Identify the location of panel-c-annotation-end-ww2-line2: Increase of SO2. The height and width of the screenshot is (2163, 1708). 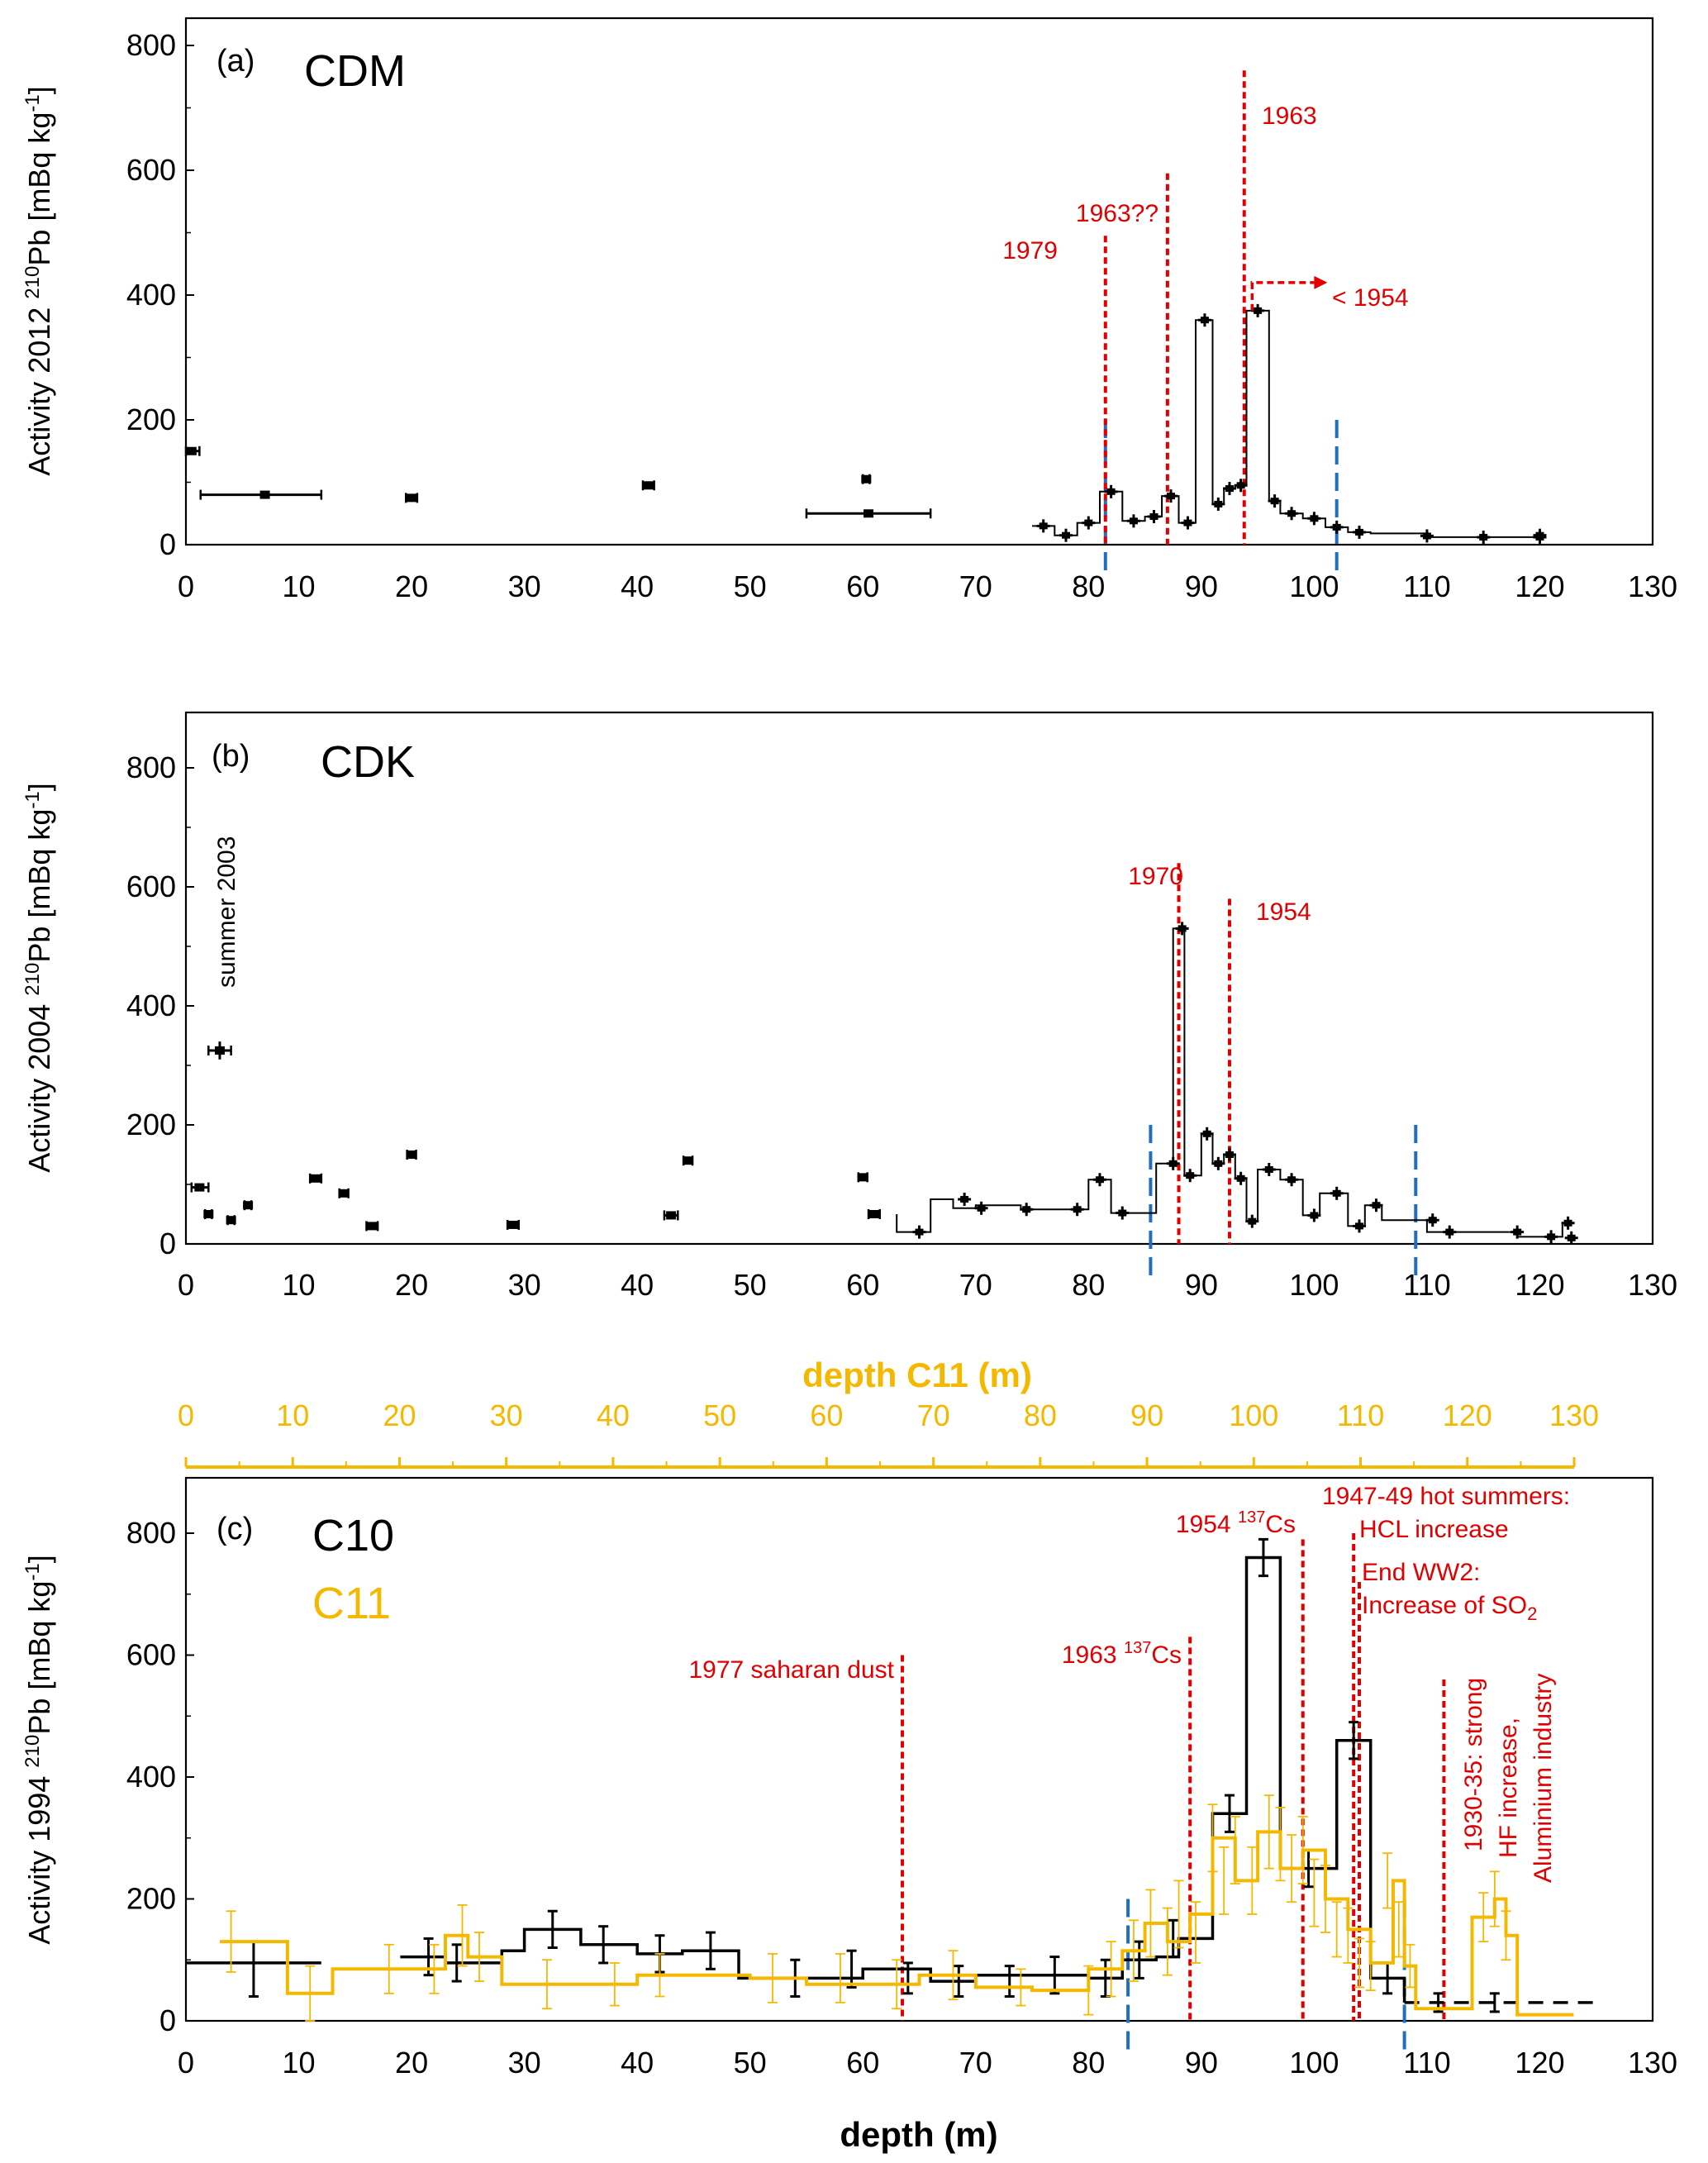
(1449, 1608).